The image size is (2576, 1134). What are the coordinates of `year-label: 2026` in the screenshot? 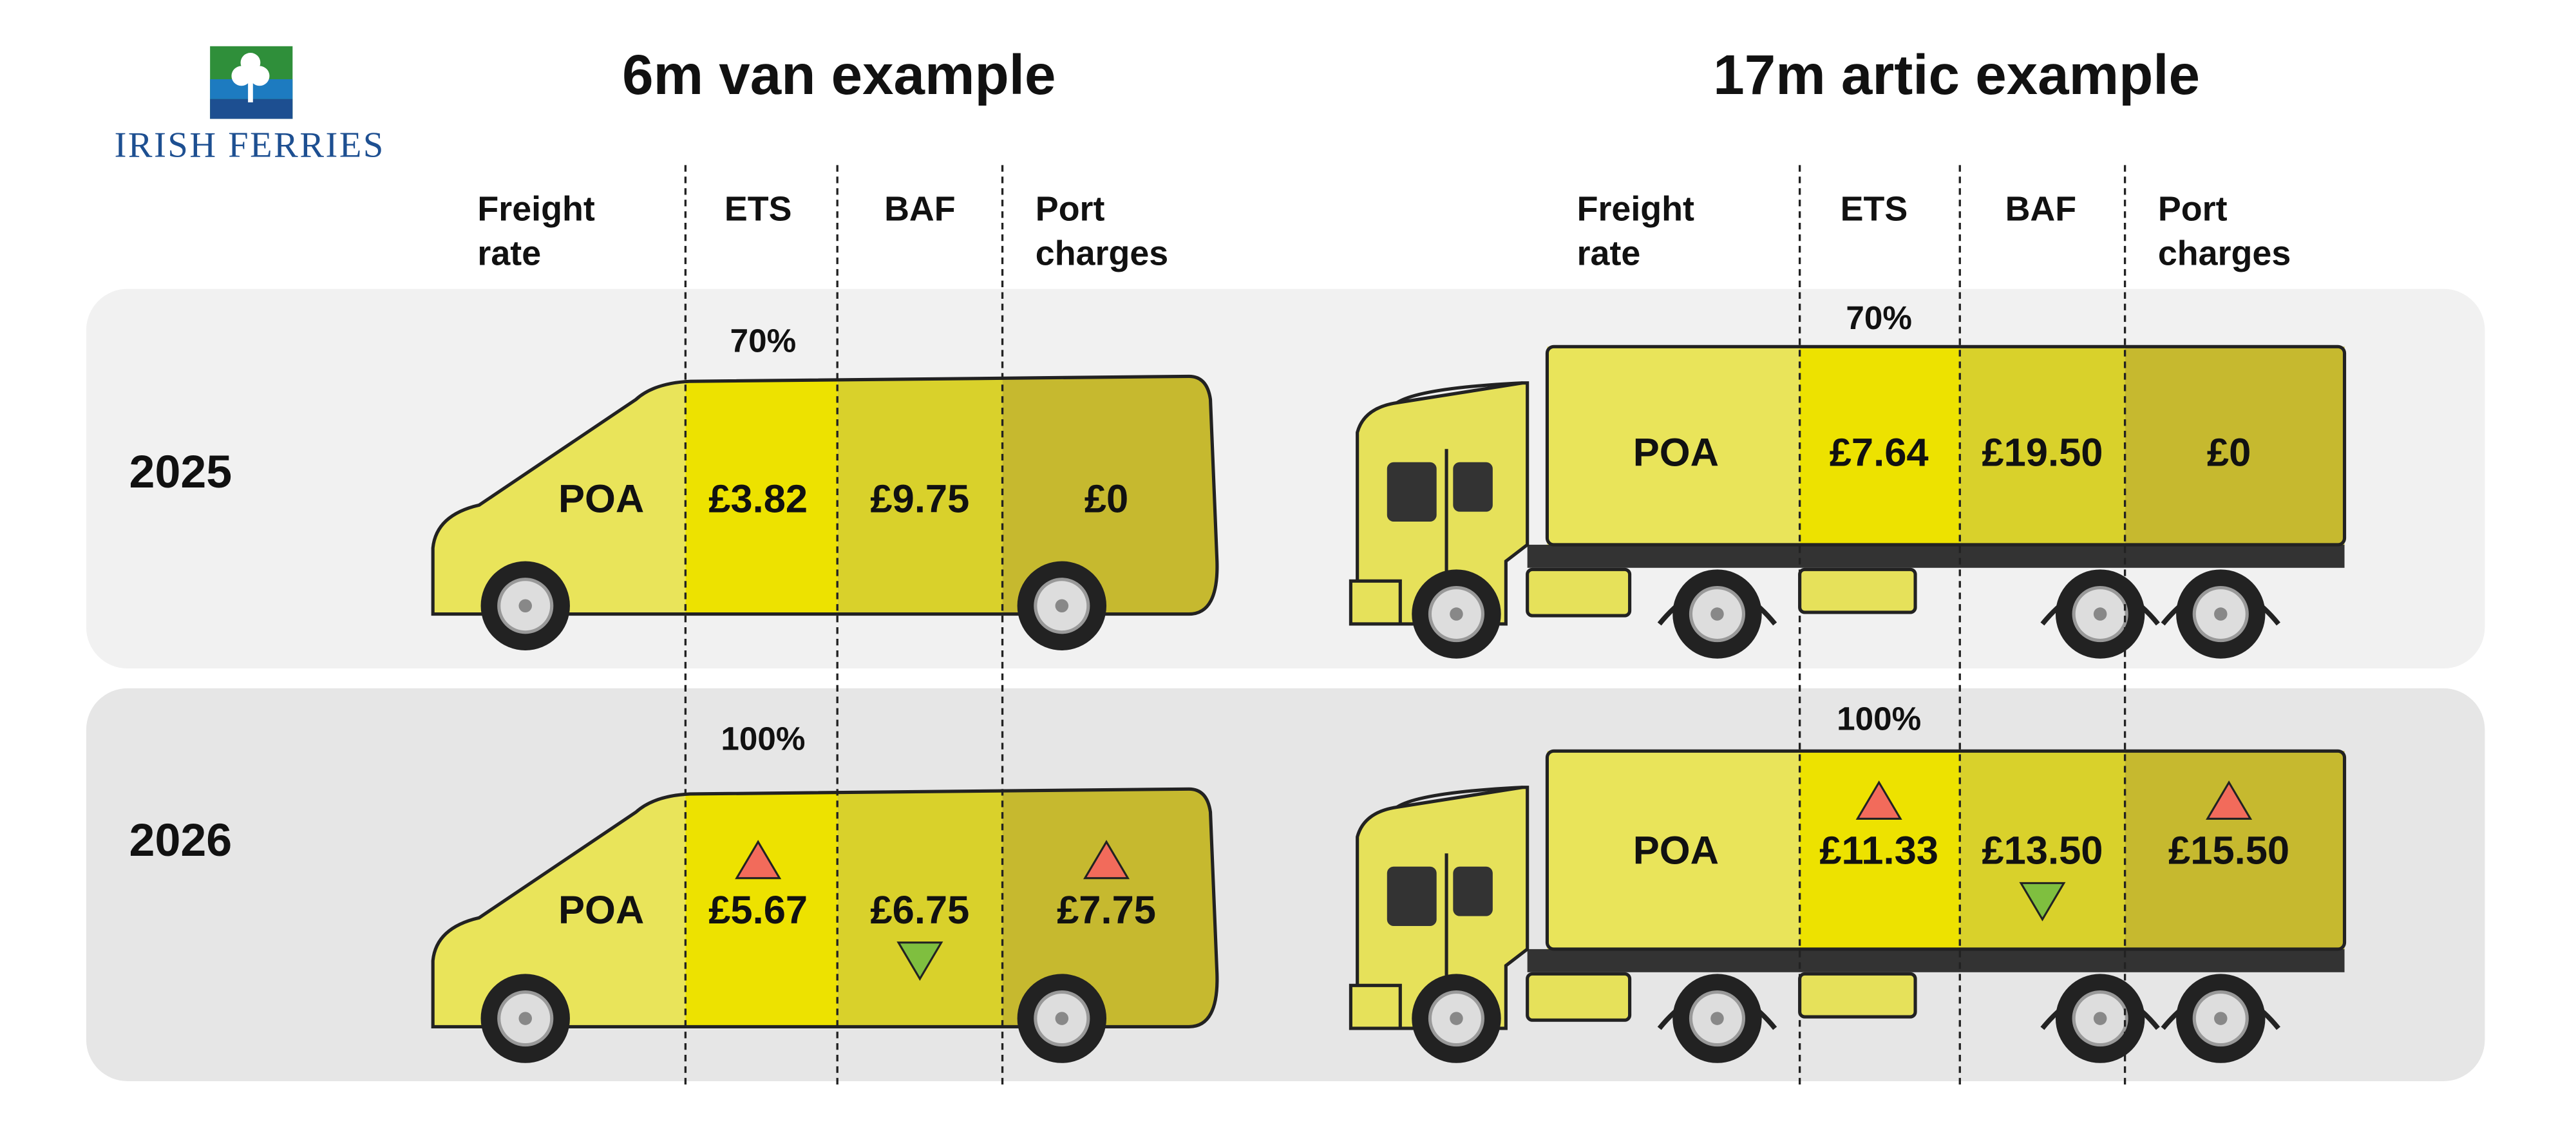 It's located at (181, 840).